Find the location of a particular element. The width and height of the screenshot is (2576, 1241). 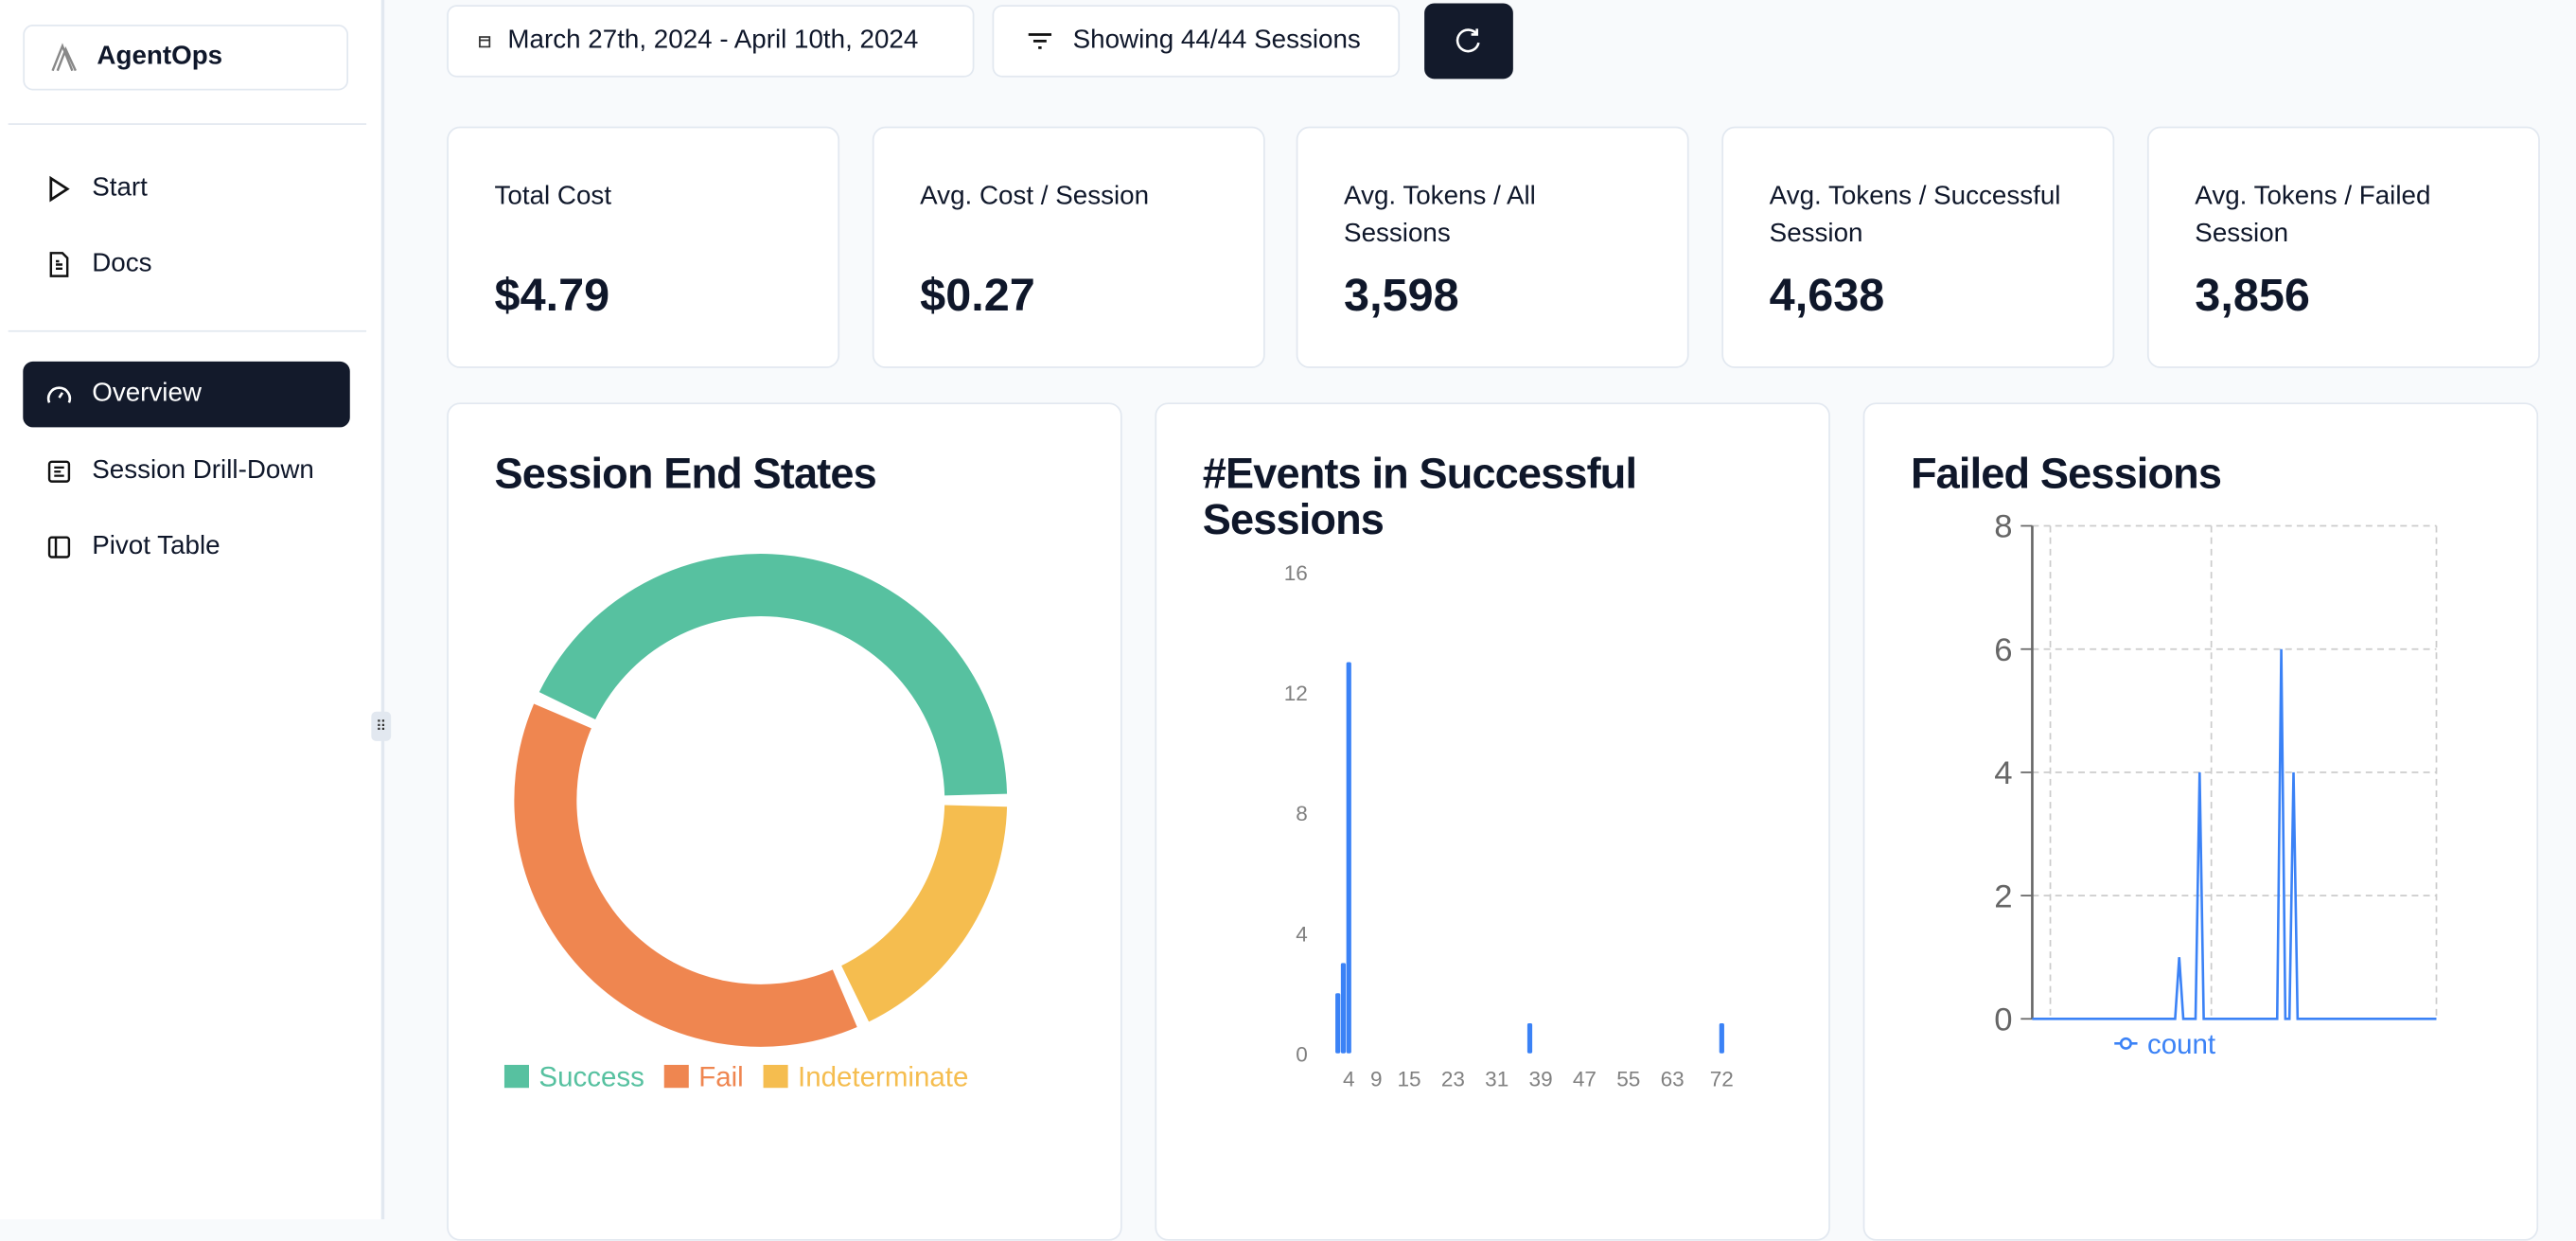

pie-slice-success is located at coordinates (773, 675).